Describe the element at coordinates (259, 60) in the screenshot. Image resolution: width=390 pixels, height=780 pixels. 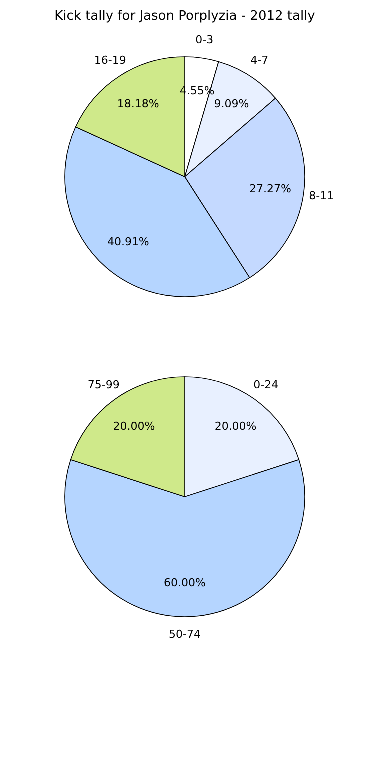
I see `slice-label: 4-7` at that location.